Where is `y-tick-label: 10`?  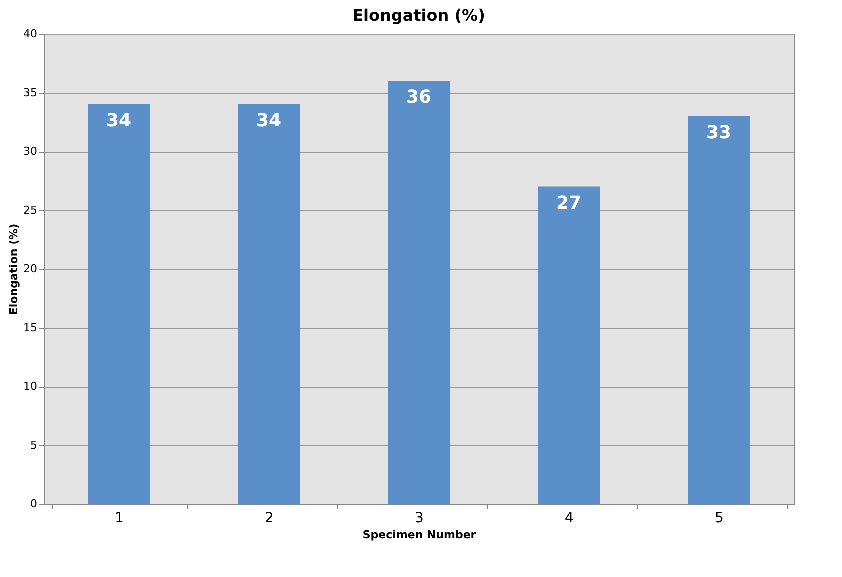
y-tick-label: 10 is located at coordinates (31, 386).